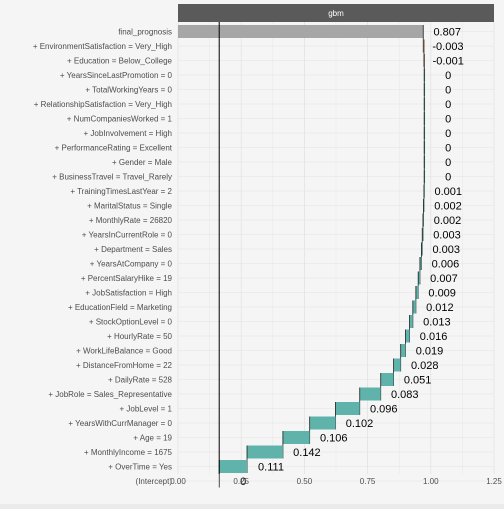 The height and width of the screenshot is (509, 504). What do you see at coordinates (128, 293) in the screenshot?
I see `y-tick-label: + JobSatisfaction = High` at bounding box center [128, 293].